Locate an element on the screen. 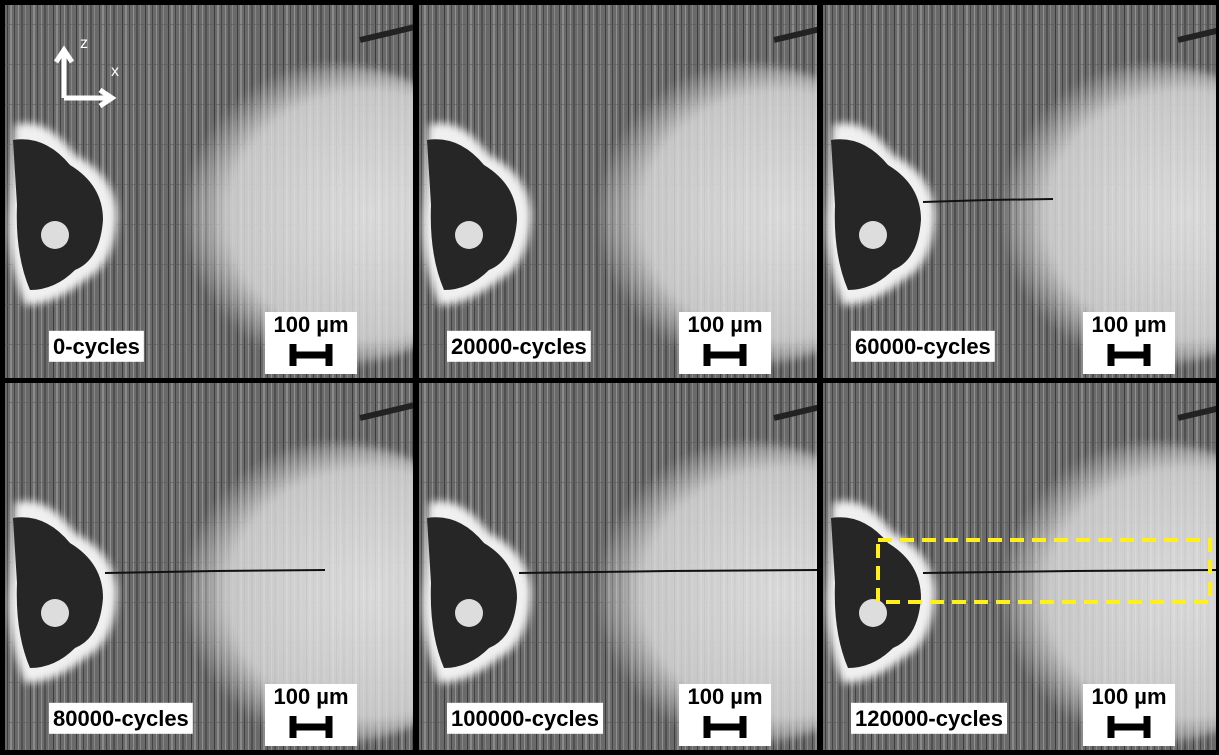 This screenshot has width=1219, height=755. cycle-label: 60000-cycles is located at coordinates (923, 346).